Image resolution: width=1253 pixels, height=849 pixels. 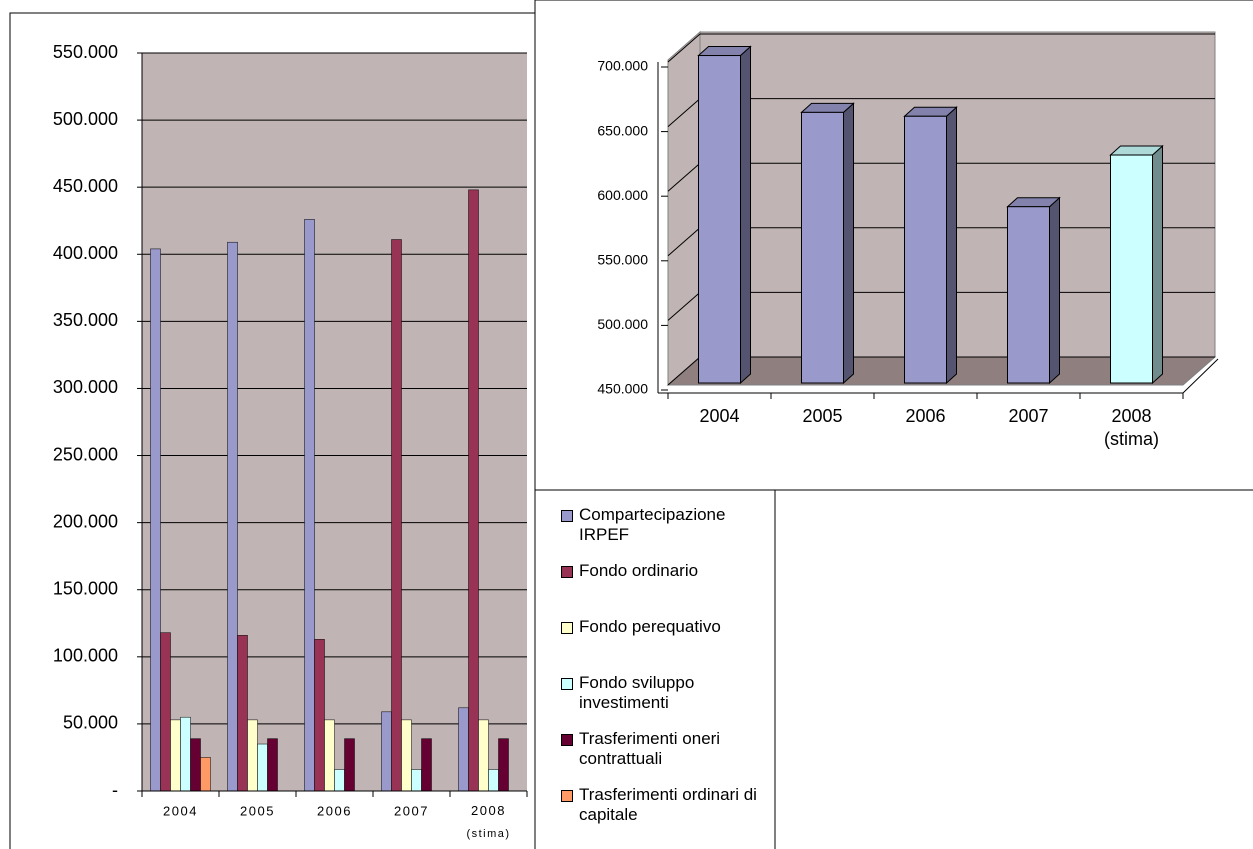 I want to click on y-tick-label: 200.000, so click(x=85, y=521).